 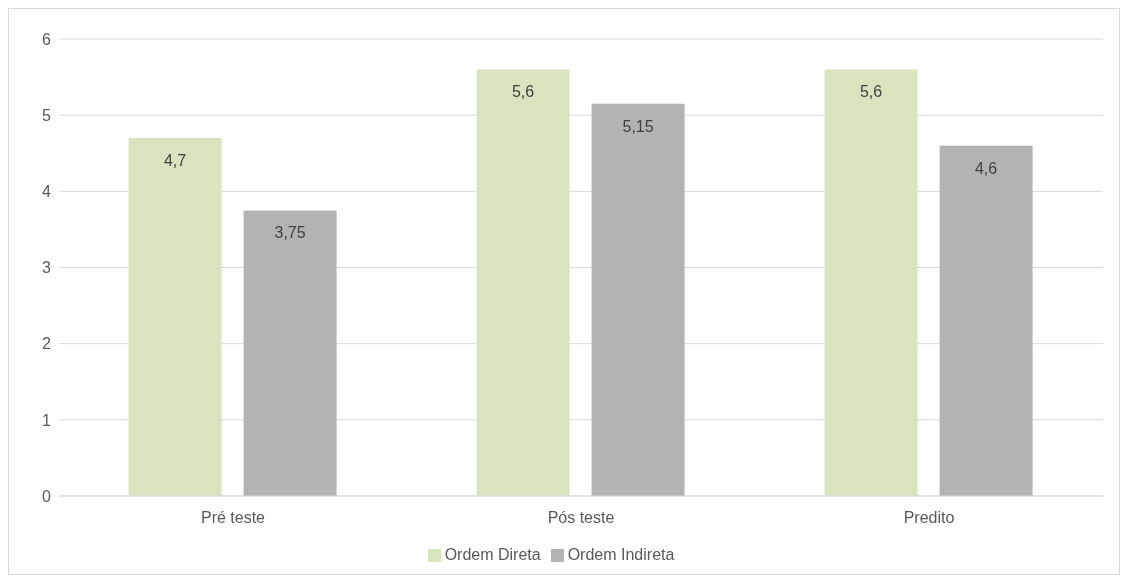 What do you see at coordinates (638, 126) in the screenshot?
I see `data-label: 5,15` at bounding box center [638, 126].